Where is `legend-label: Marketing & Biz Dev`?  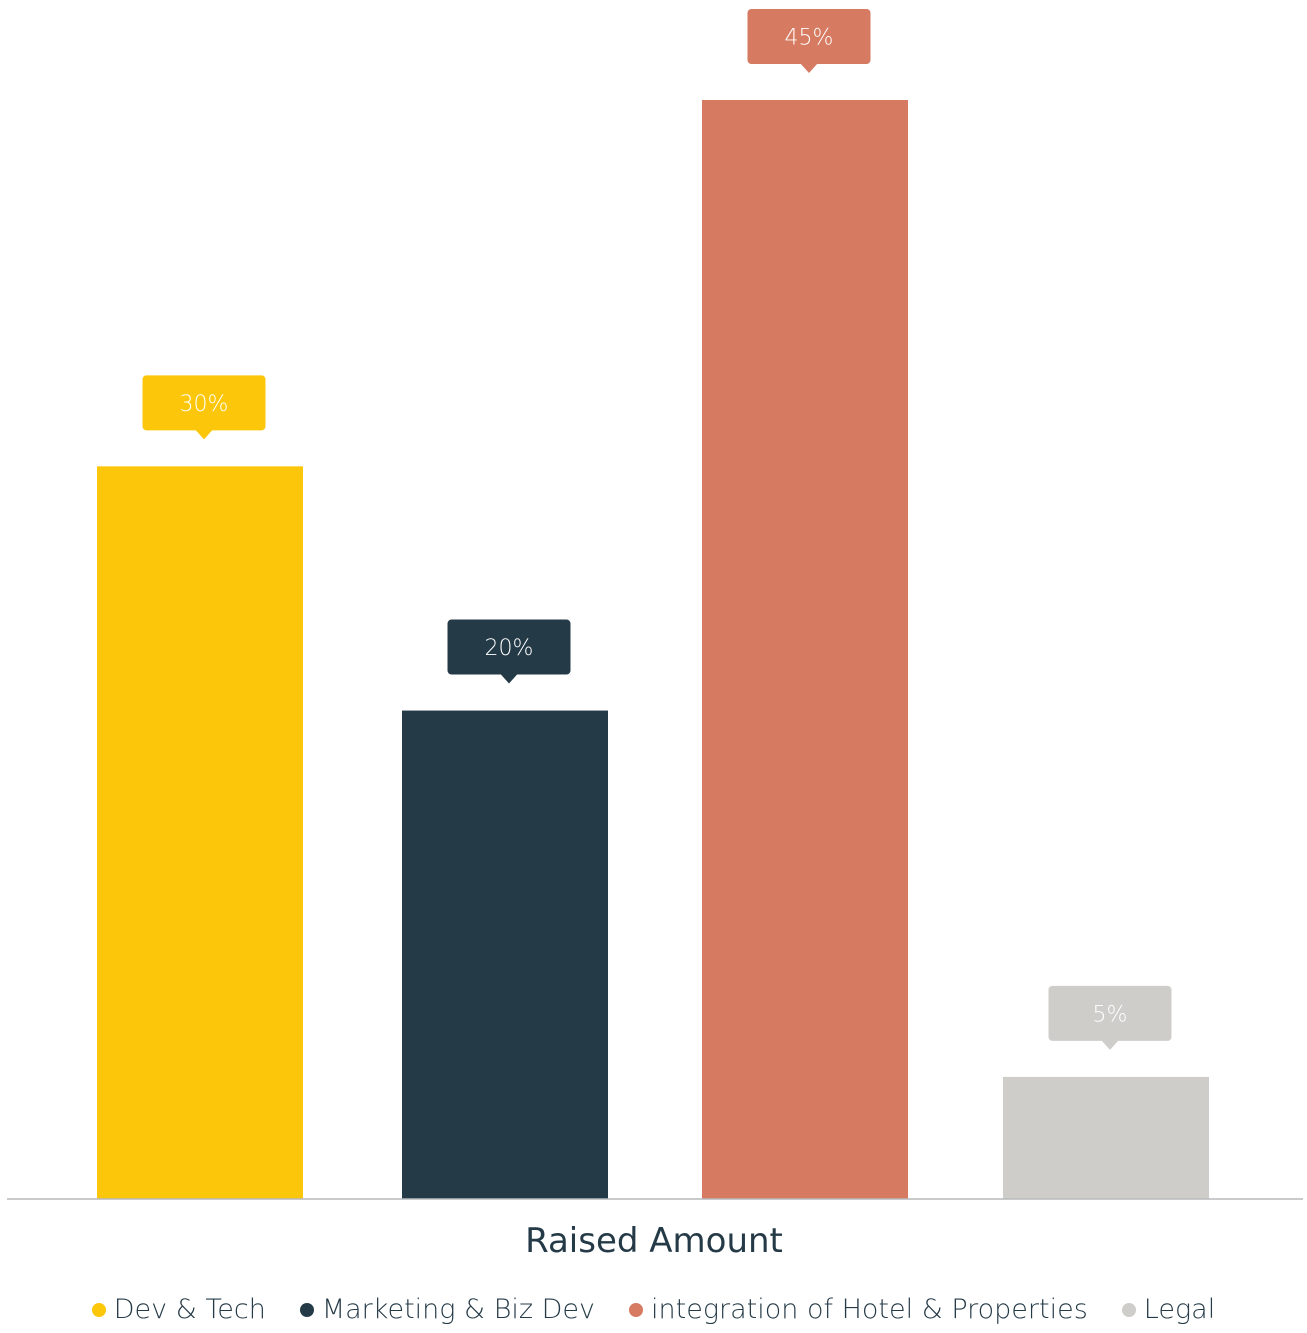 legend-label: Marketing & Biz Dev is located at coordinates (458, 1309).